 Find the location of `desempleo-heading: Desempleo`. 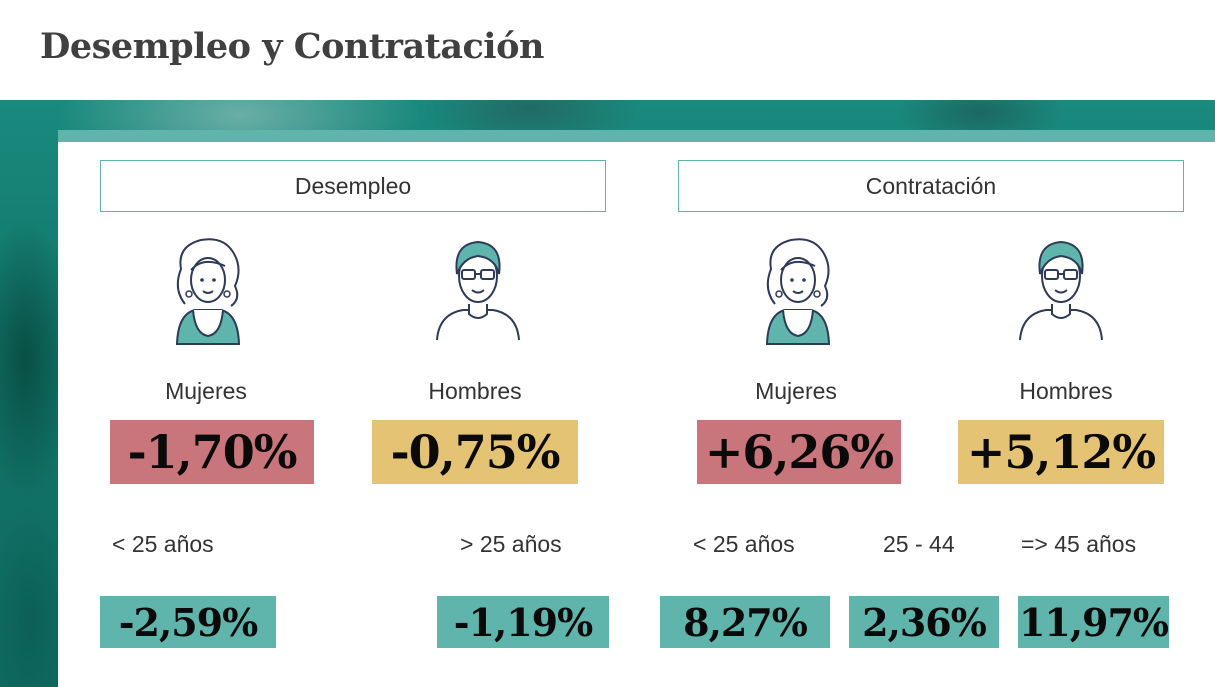

desempleo-heading: Desempleo is located at coordinates (353, 186).